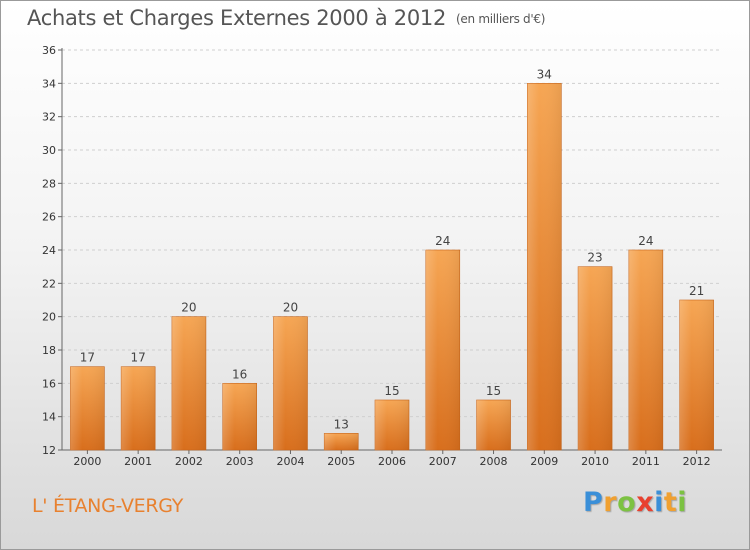  I want to click on value-label: 23, so click(594, 258).